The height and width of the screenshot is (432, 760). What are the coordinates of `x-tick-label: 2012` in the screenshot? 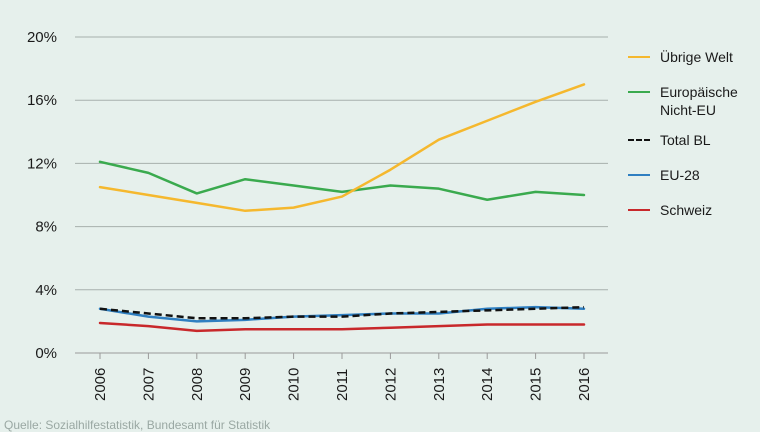 It's located at (390, 384).